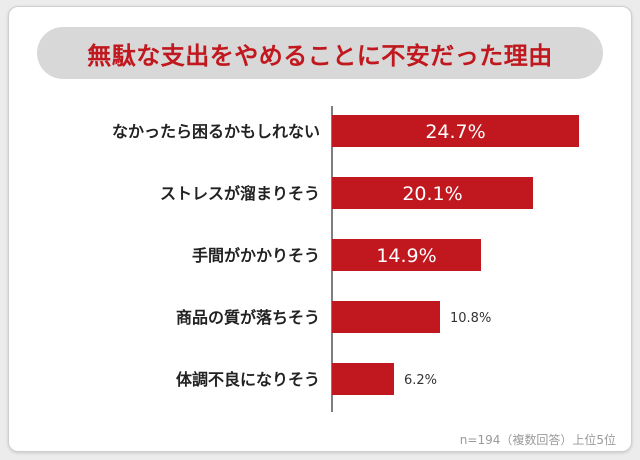  What do you see at coordinates (470, 318) in the screenshot?
I see `value-label: 10.8%` at bounding box center [470, 318].